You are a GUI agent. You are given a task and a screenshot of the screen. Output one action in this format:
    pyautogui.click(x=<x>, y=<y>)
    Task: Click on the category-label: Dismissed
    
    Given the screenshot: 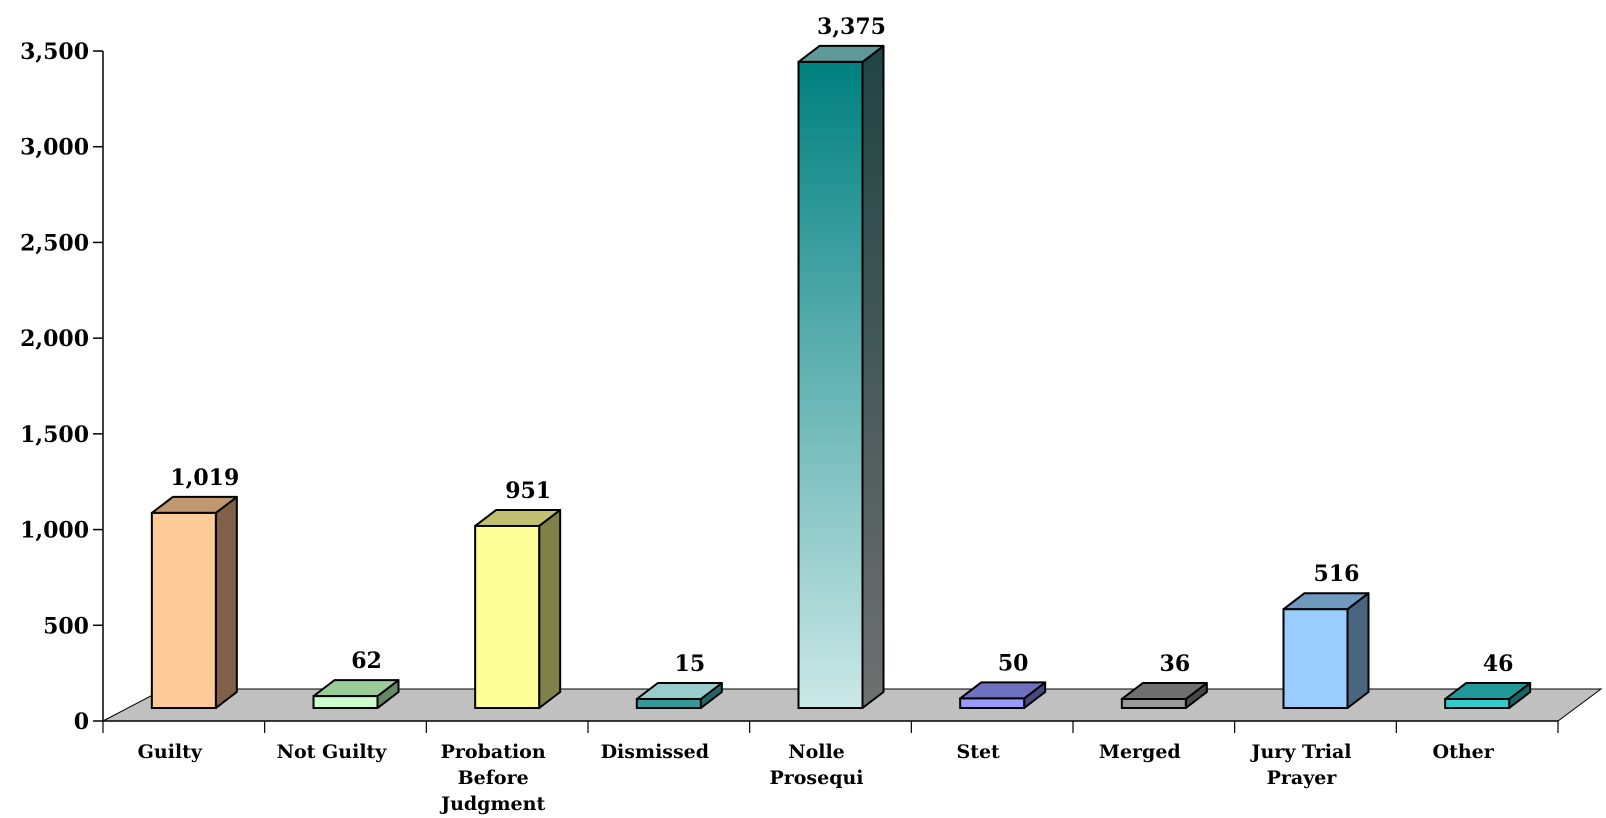 What is the action you would take?
    pyautogui.click(x=655, y=752)
    